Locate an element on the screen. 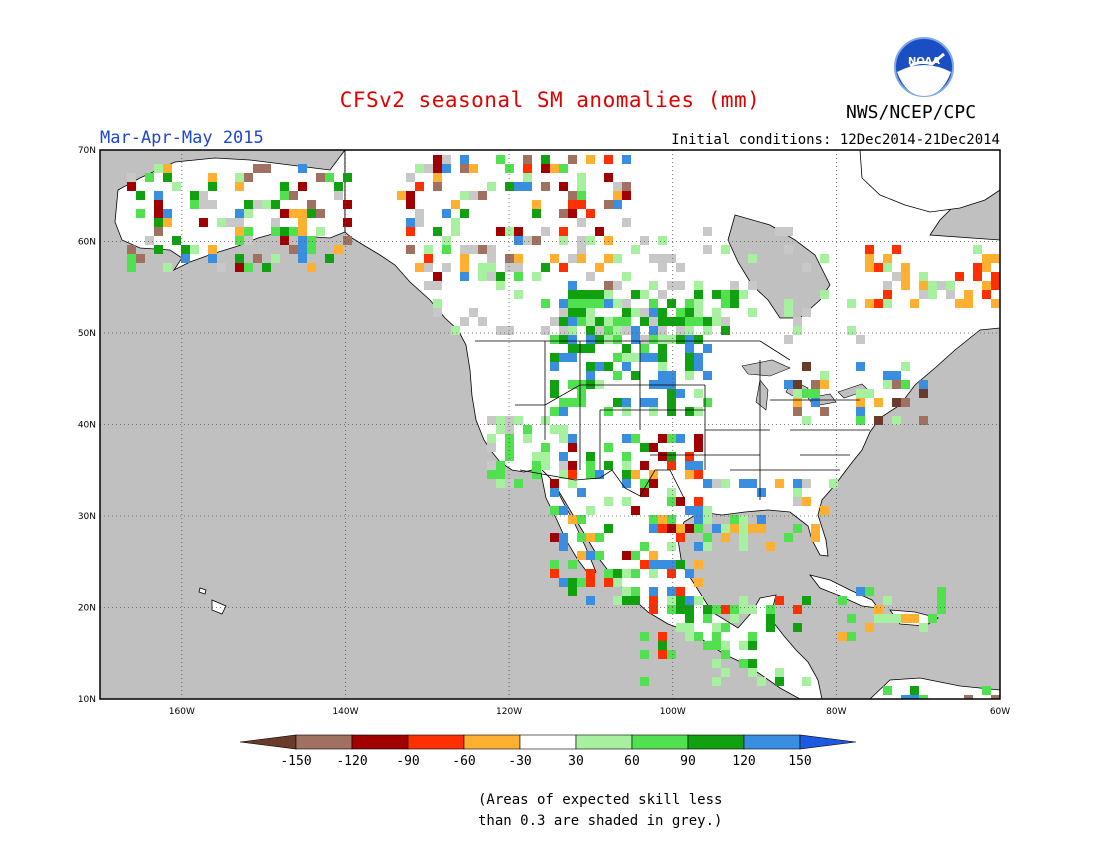 This screenshot has width=1100, height=850. colorbar-label: 150 is located at coordinates (799, 761).